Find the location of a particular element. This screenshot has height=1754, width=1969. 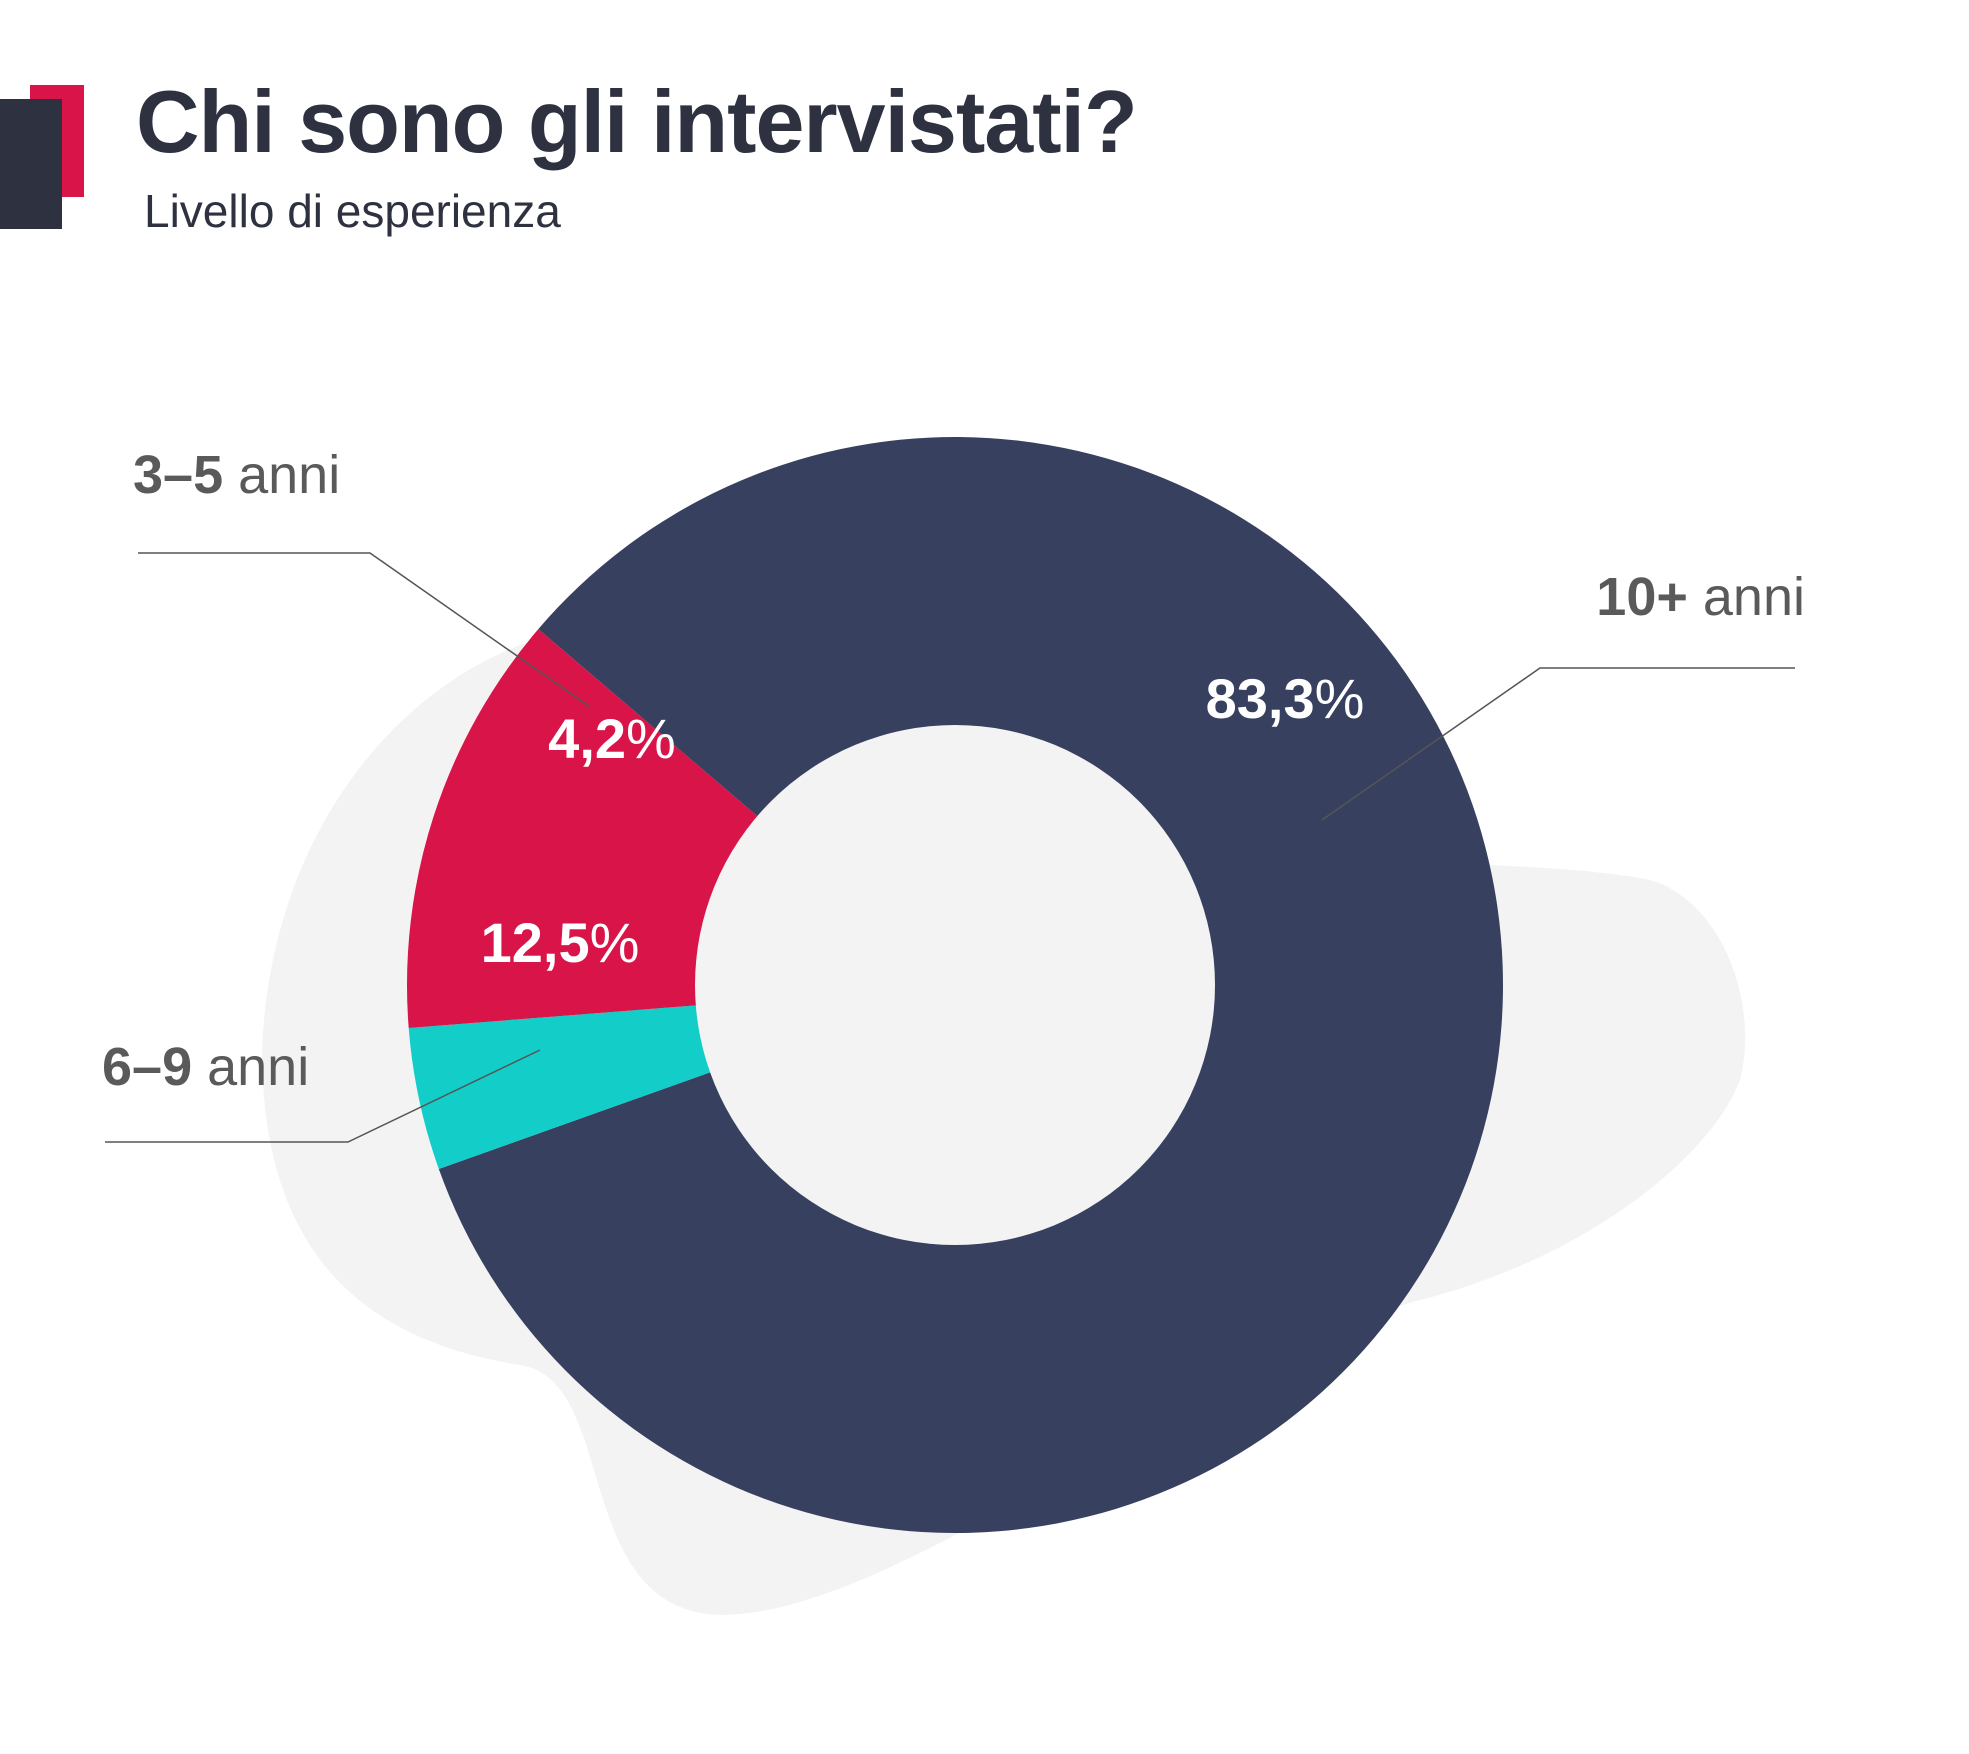

pct-label-3-5: 4,2% is located at coordinates (612, 738).